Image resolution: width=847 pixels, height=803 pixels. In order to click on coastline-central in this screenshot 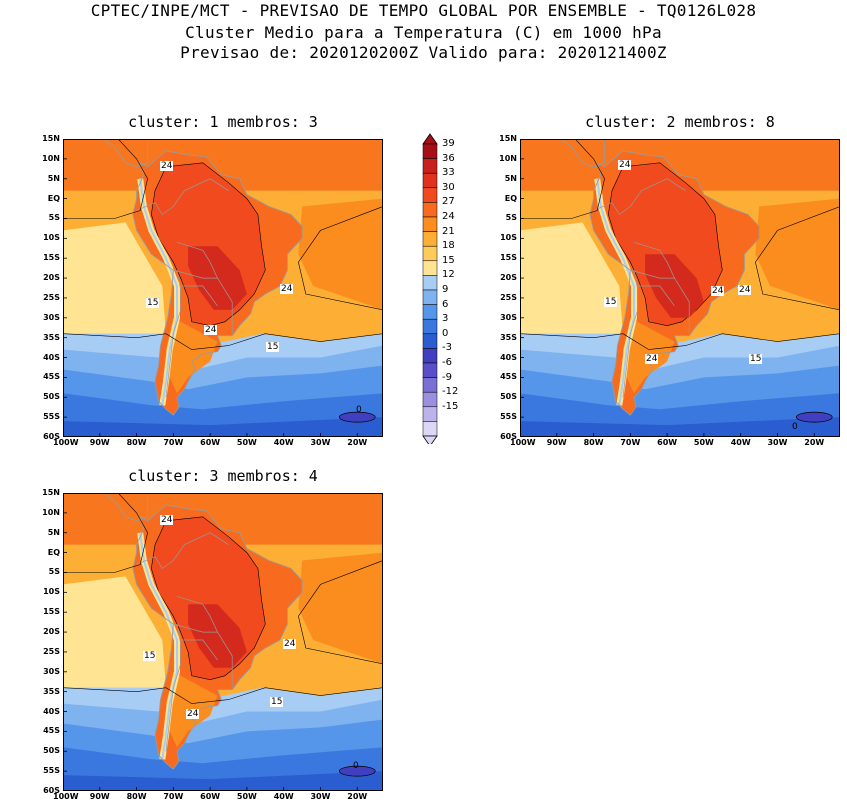, I will do `click(126, 507)`.